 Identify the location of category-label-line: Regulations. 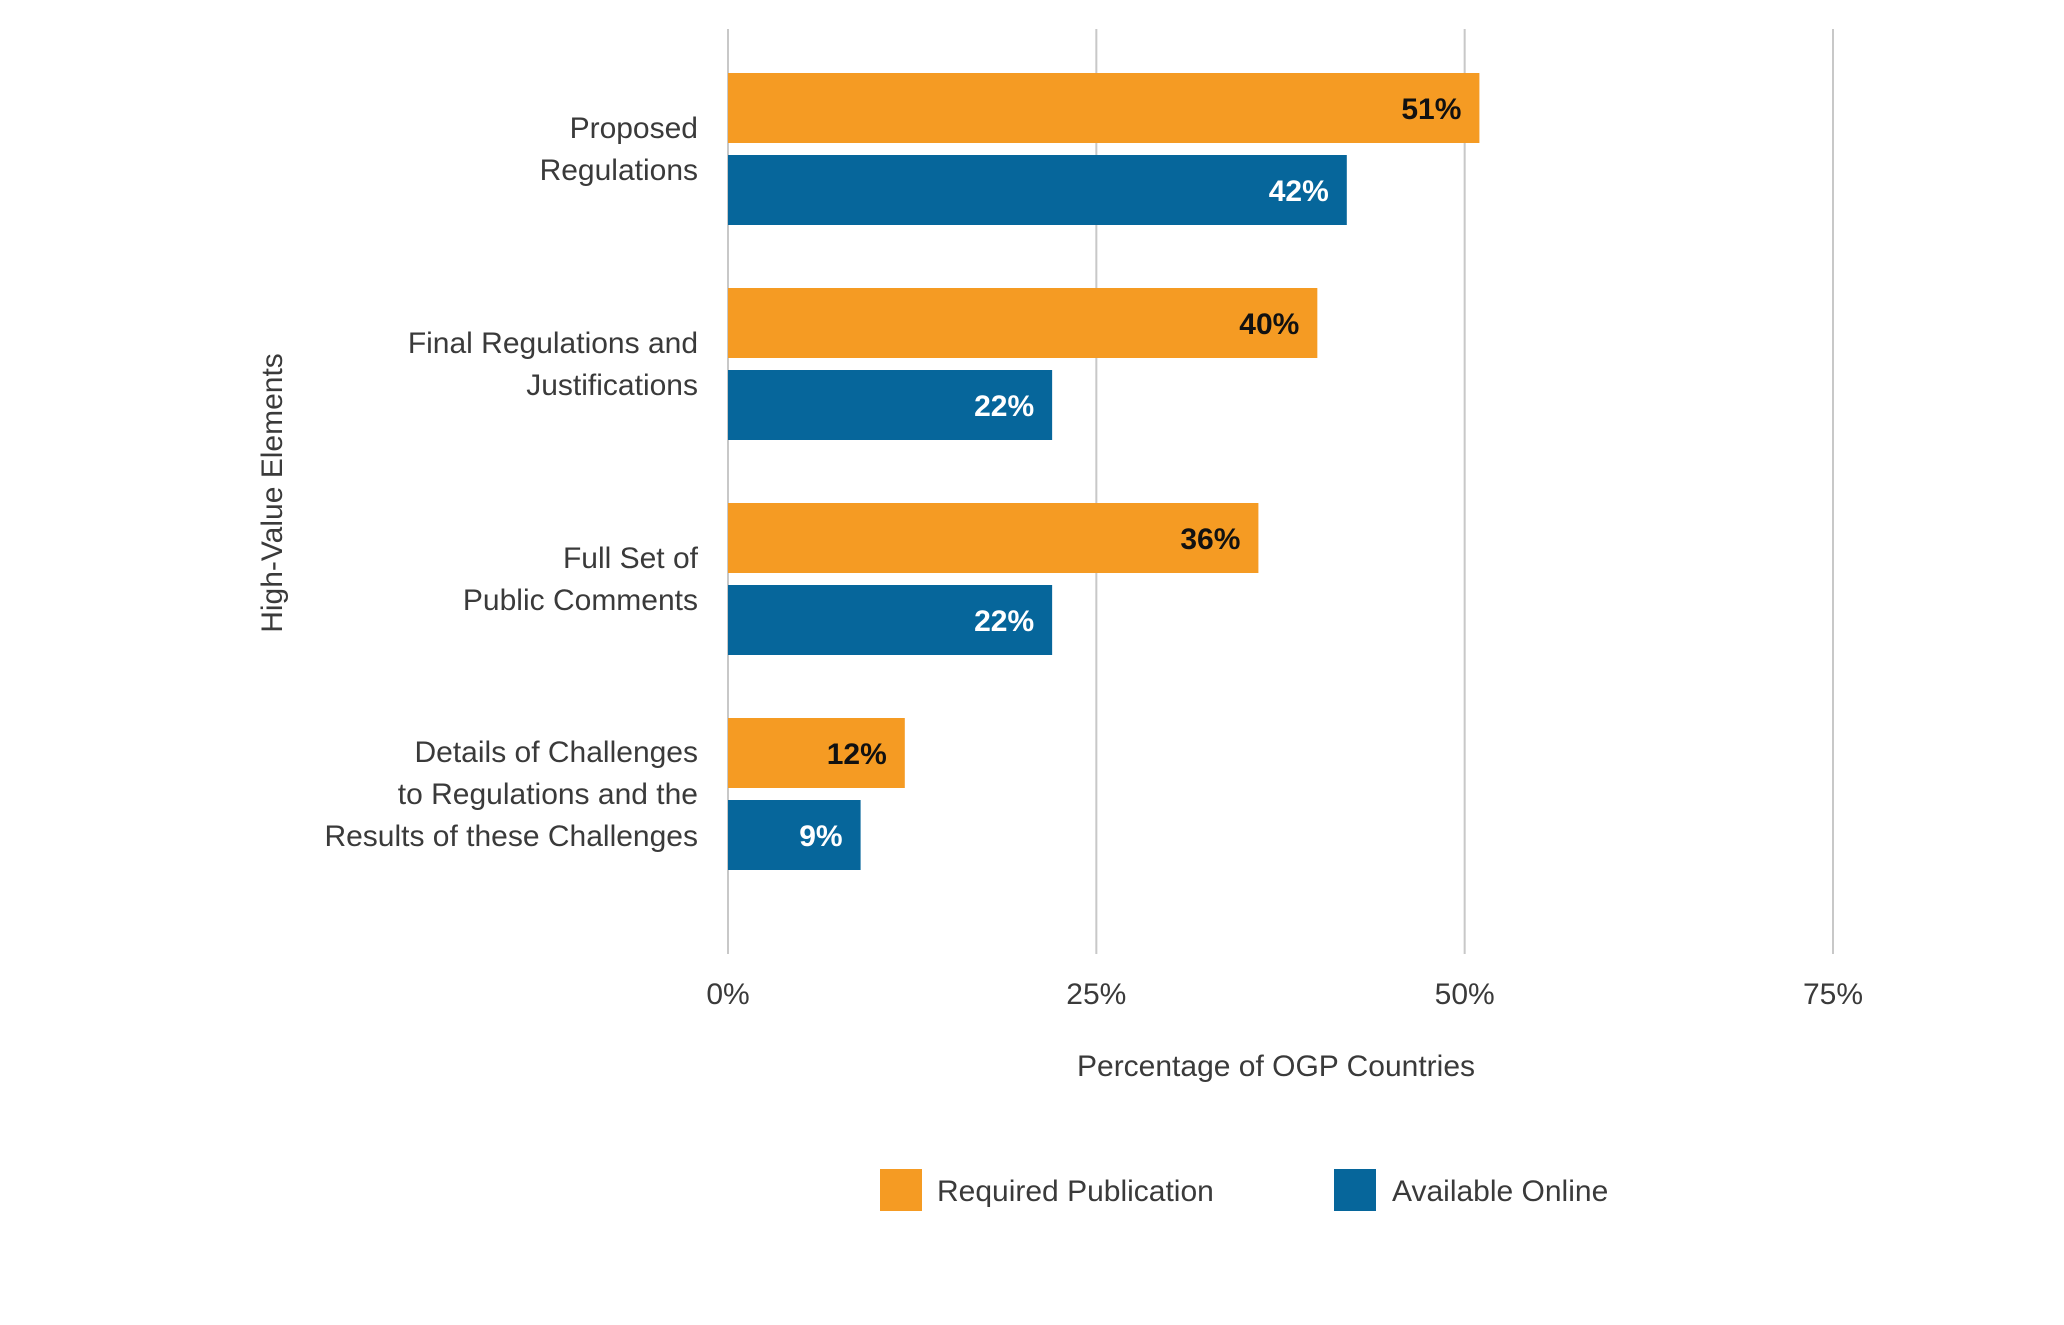
(619, 170).